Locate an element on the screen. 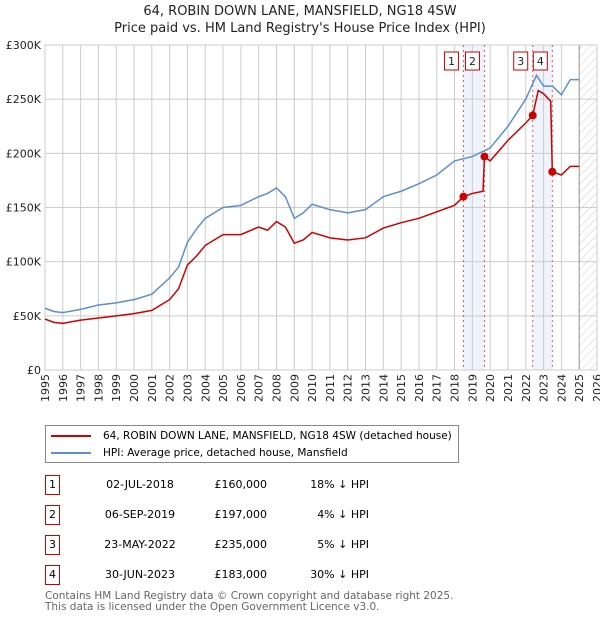  x-tick-label: 1997 is located at coordinates (81, 388).